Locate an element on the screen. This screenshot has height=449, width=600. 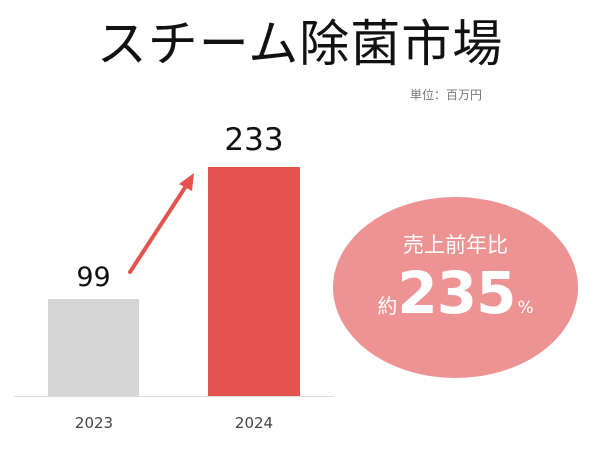
bar-2024 is located at coordinates (254, 281).